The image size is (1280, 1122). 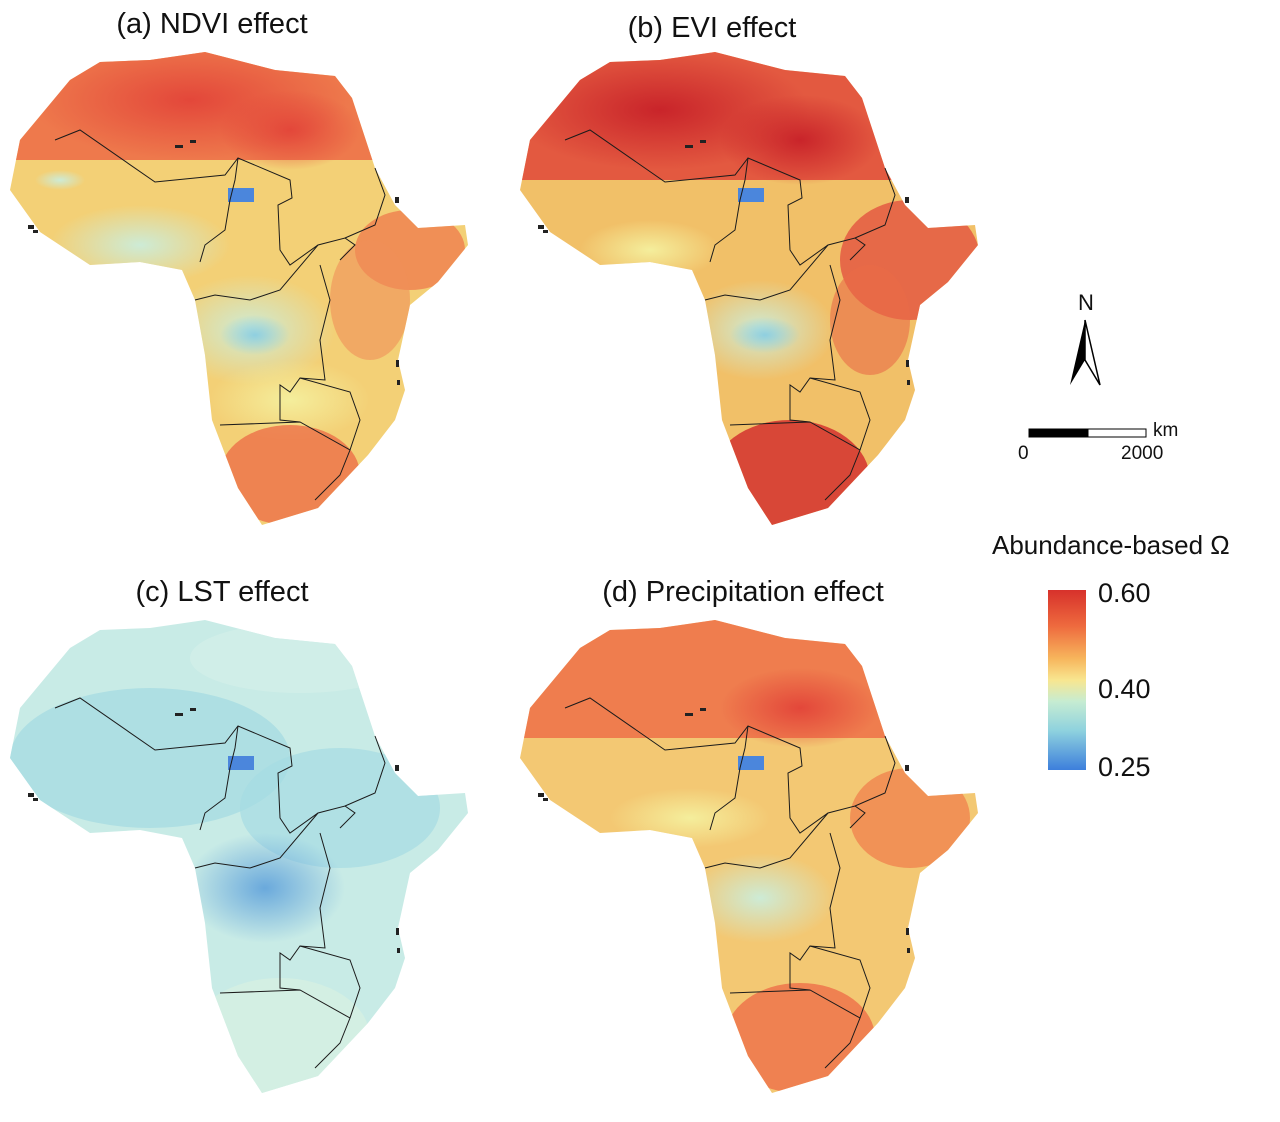 What do you see at coordinates (1067, 680) in the screenshot?
I see `legend-colorbar` at bounding box center [1067, 680].